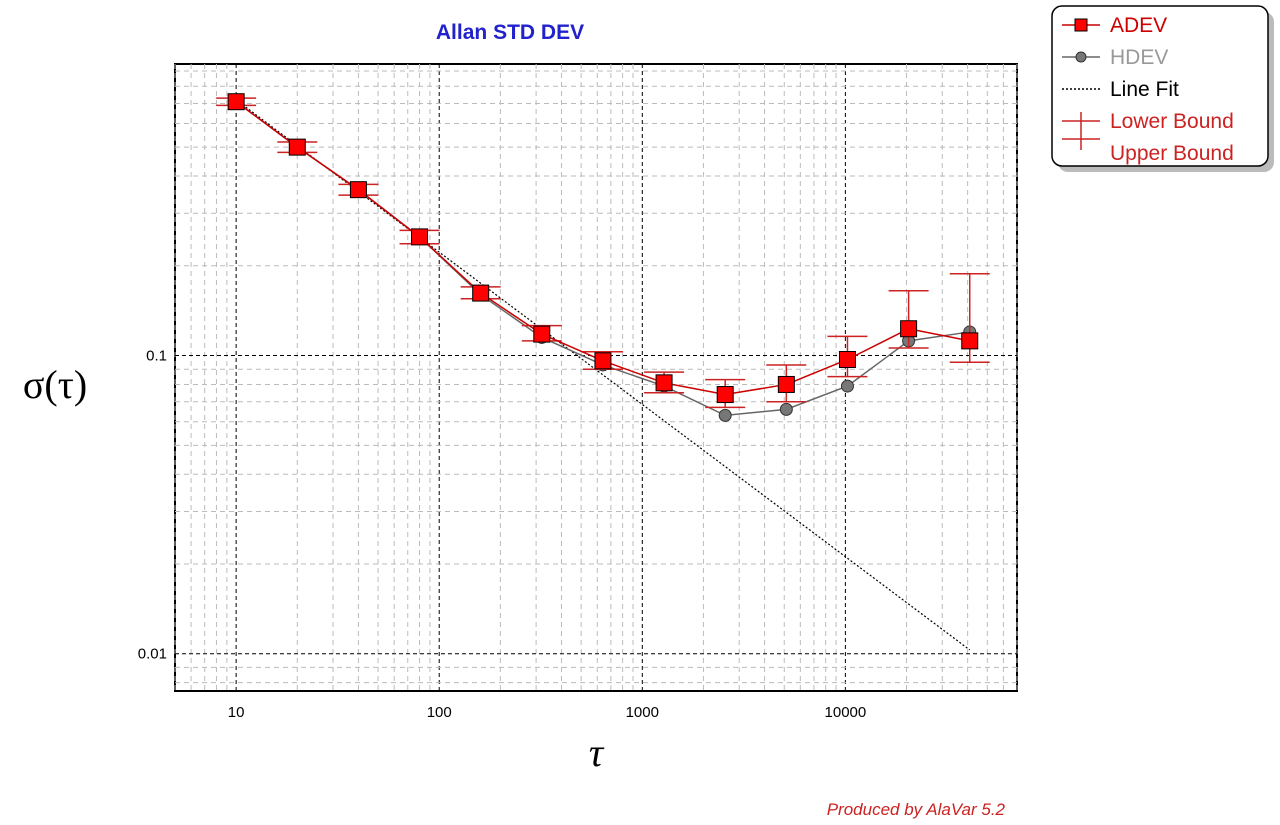  What do you see at coordinates (1081, 25) in the screenshot?
I see `legend-adev-square-icon` at bounding box center [1081, 25].